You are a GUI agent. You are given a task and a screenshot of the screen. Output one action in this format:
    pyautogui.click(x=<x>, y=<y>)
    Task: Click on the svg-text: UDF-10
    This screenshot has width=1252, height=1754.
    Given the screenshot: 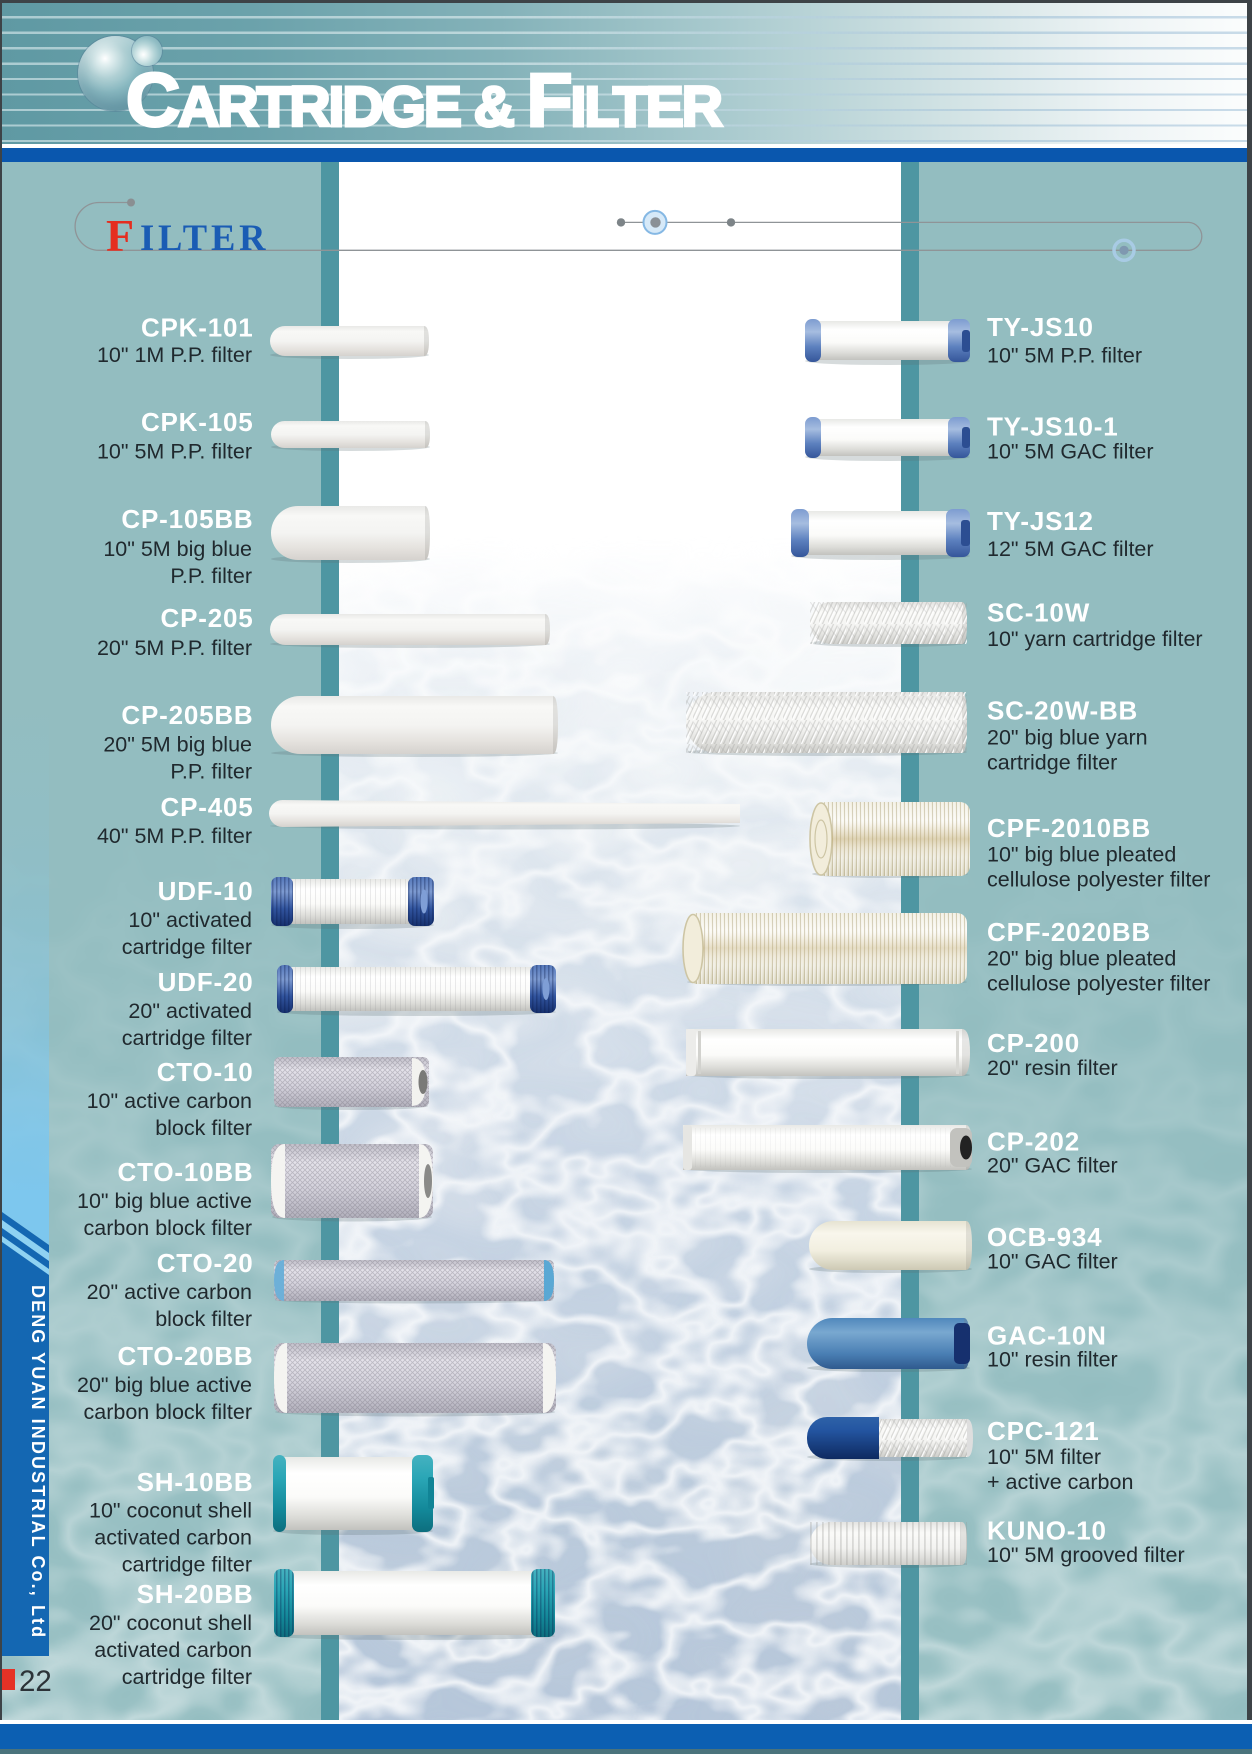 What is the action you would take?
    pyautogui.click(x=206, y=891)
    